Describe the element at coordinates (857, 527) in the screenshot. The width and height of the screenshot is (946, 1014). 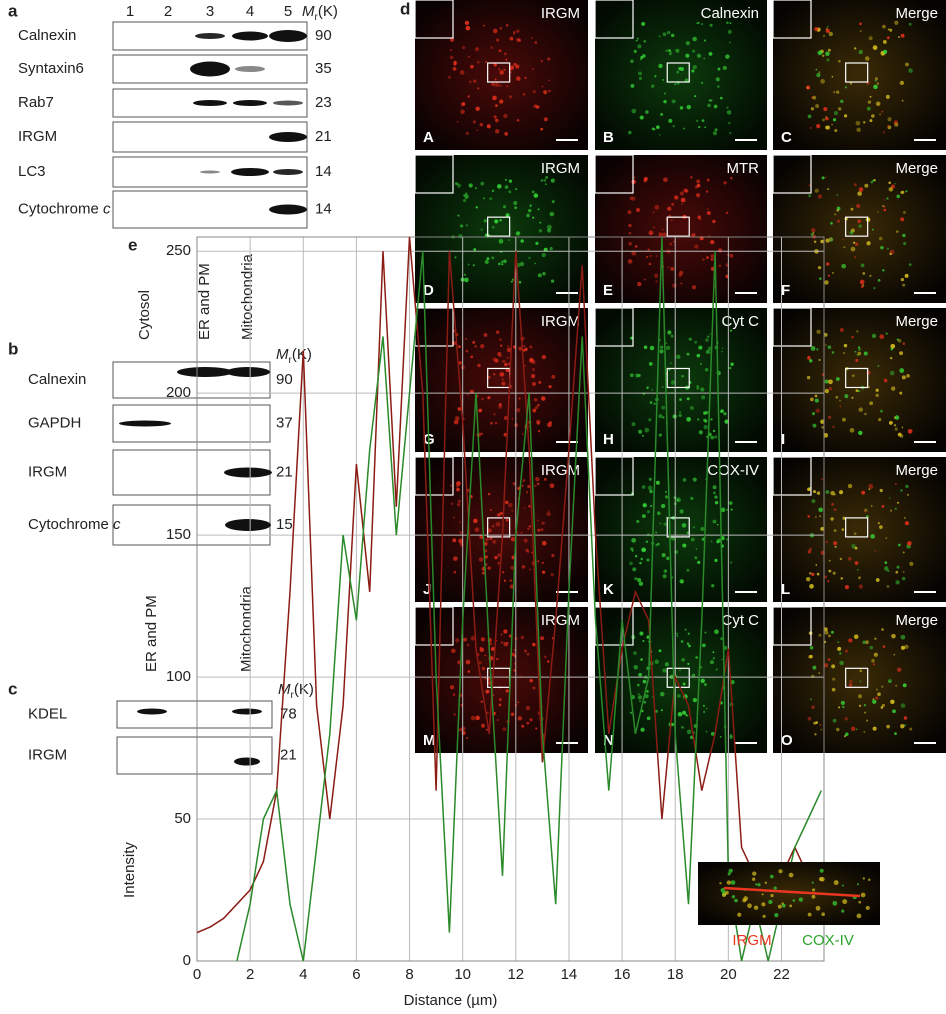
I see `roi-box` at that location.